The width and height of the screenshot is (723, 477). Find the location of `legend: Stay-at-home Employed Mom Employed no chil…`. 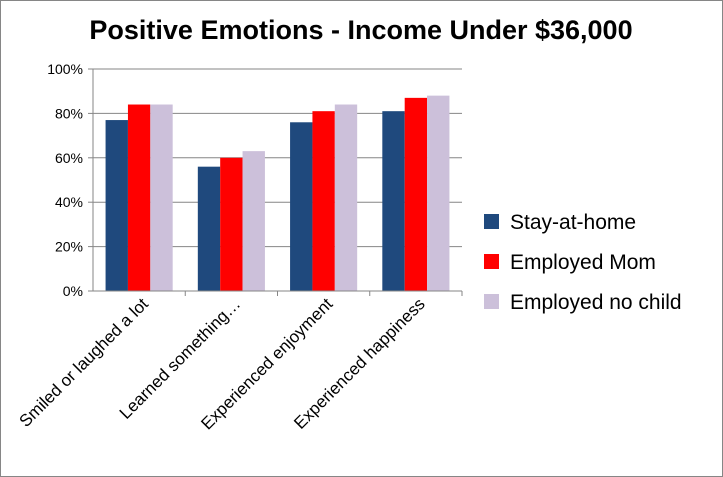

legend: Stay-at-home Employed Mom Employed no chil… is located at coordinates (583, 262).